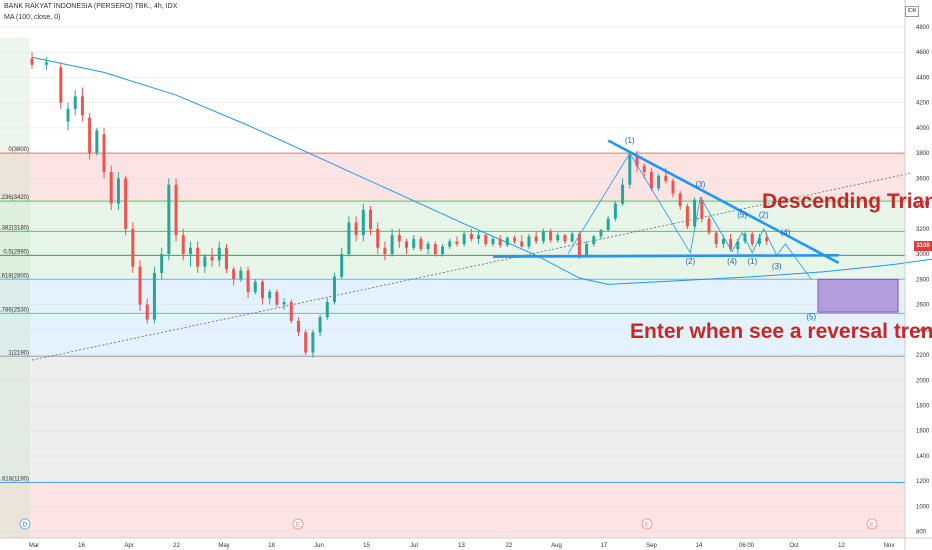  Describe the element at coordinates (665, 256) in the screenshot. I see `trendline-lower` at that location.